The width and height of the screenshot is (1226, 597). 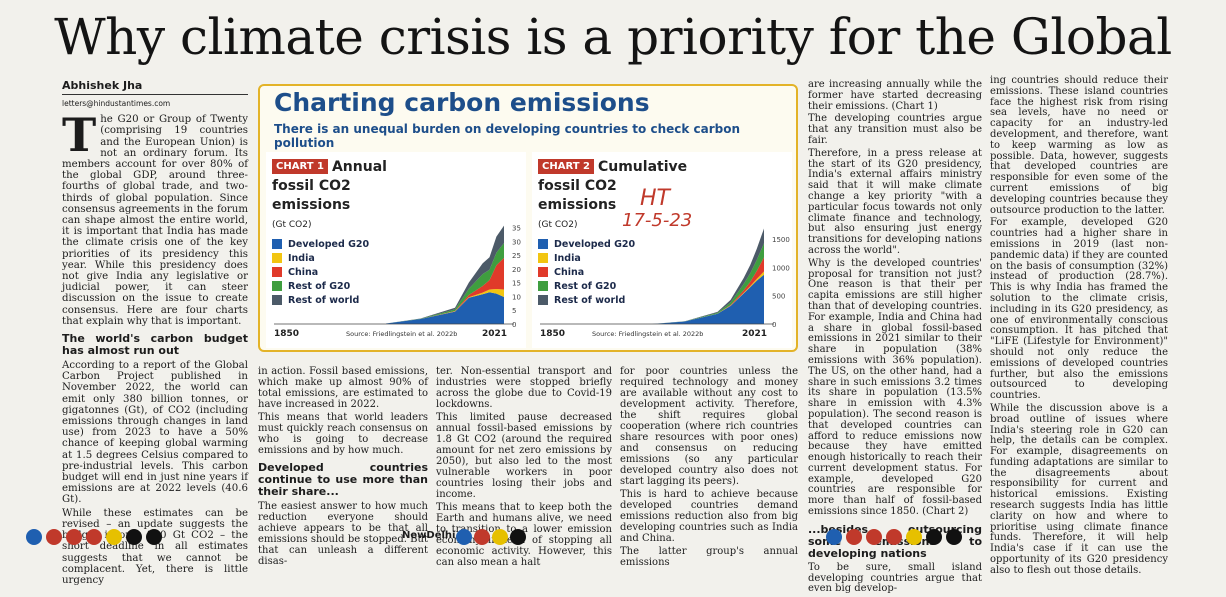 I want to click on area-series-india, so click(x=445, y=306).